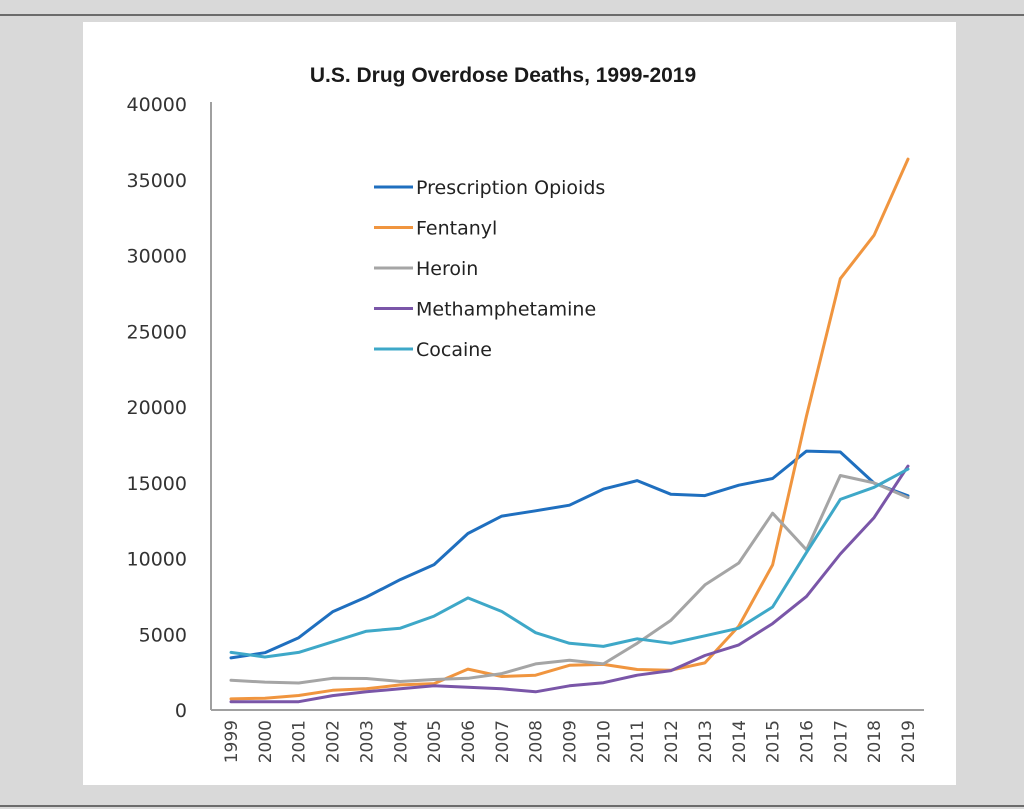  What do you see at coordinates (401, 741) in the screenshot?
I see `x-tick-label: 2004` at bounding box center [401, 741].